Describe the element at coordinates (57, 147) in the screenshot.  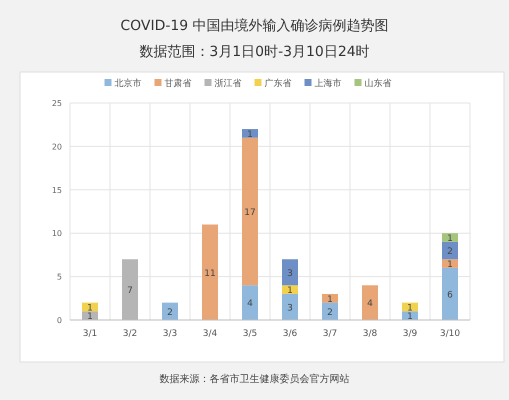
I see `y-tick-label: 20` at that location.